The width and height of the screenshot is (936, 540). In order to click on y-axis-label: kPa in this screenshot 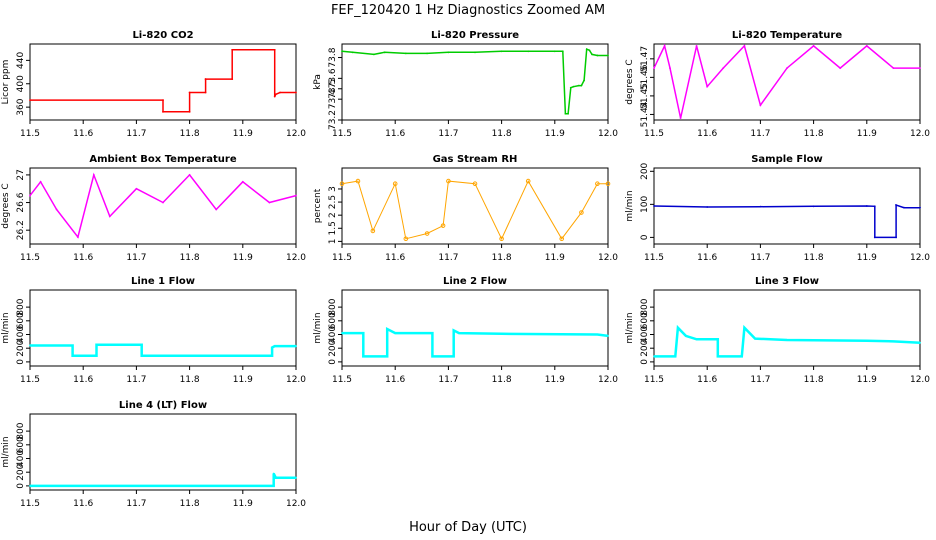, I will do `click(318, 82)`.